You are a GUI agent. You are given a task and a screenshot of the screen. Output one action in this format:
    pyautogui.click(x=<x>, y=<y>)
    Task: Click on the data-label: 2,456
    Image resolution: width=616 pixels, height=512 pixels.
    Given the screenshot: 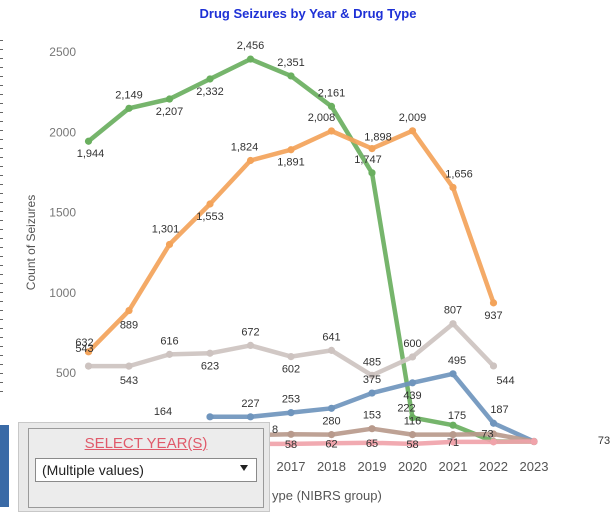 What is the action you would take?
    pyautogui.click(x=251, y=46)
    